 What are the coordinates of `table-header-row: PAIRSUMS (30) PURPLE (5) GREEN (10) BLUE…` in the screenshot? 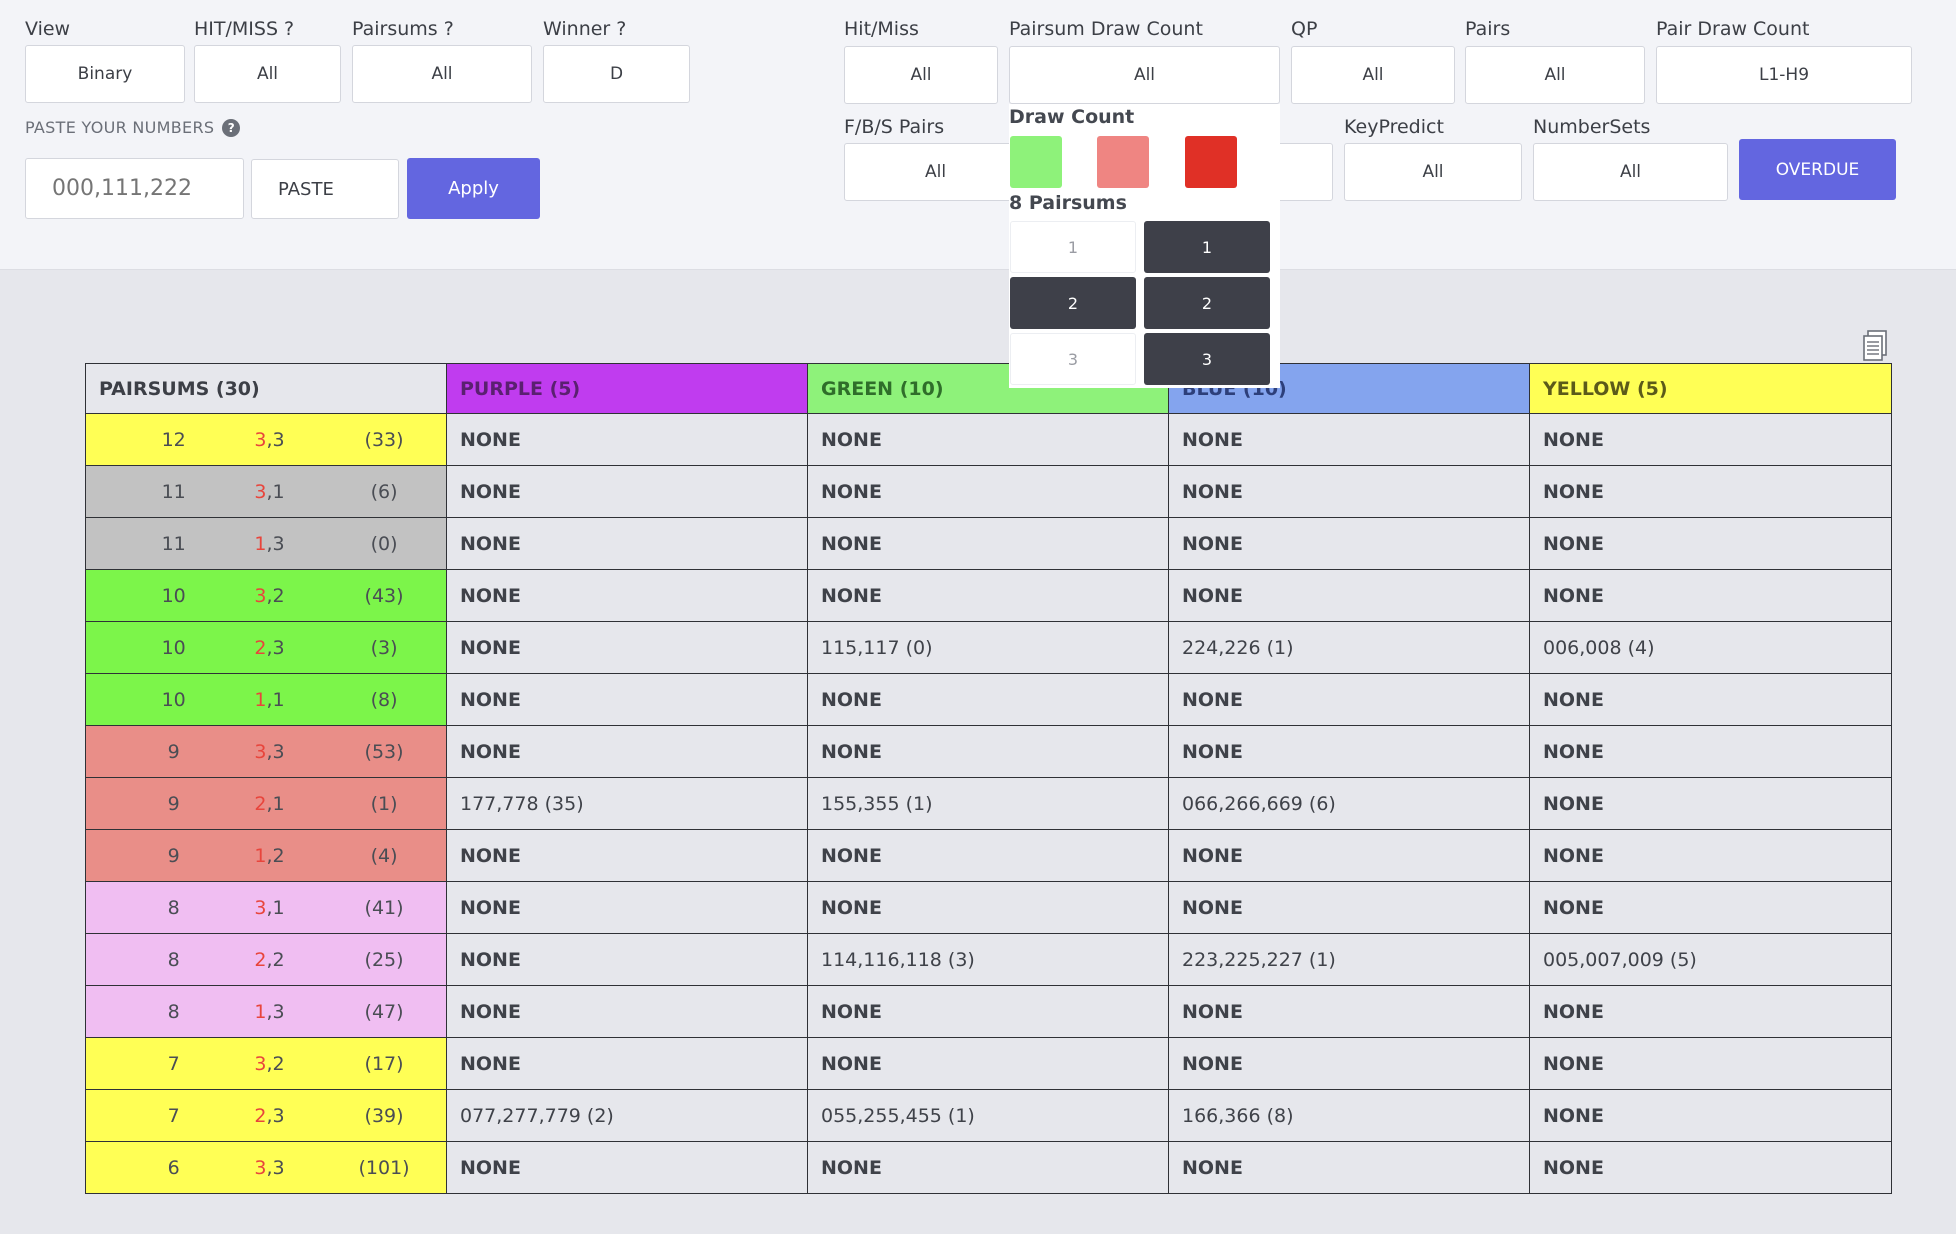 It's located at (988, 388).